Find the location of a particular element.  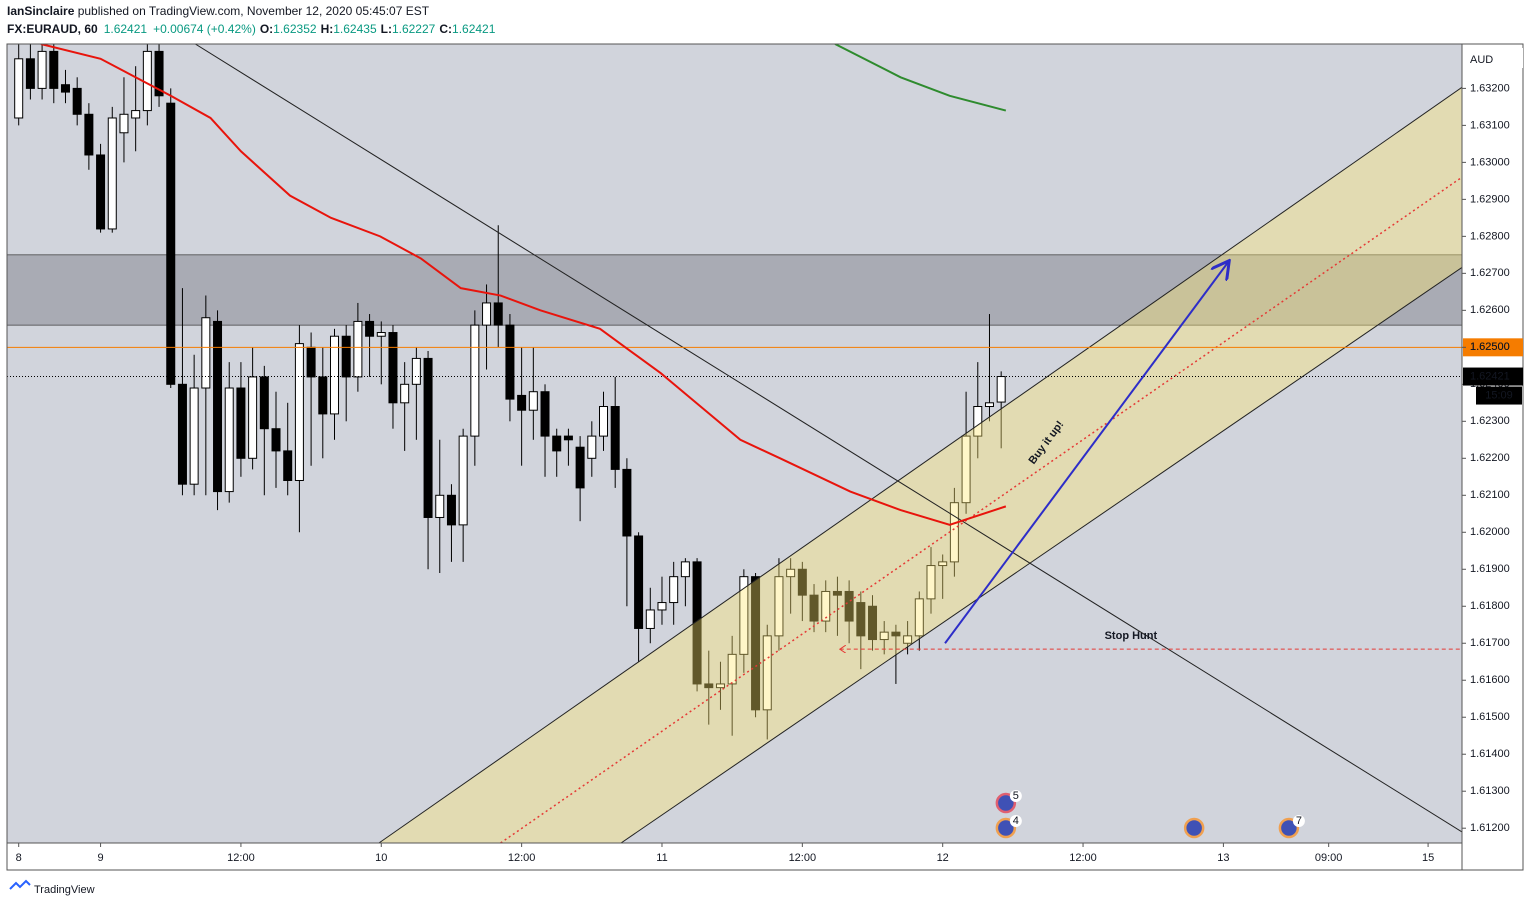

ohlc-value: 1.62421 is located at coordinates (474, 29).